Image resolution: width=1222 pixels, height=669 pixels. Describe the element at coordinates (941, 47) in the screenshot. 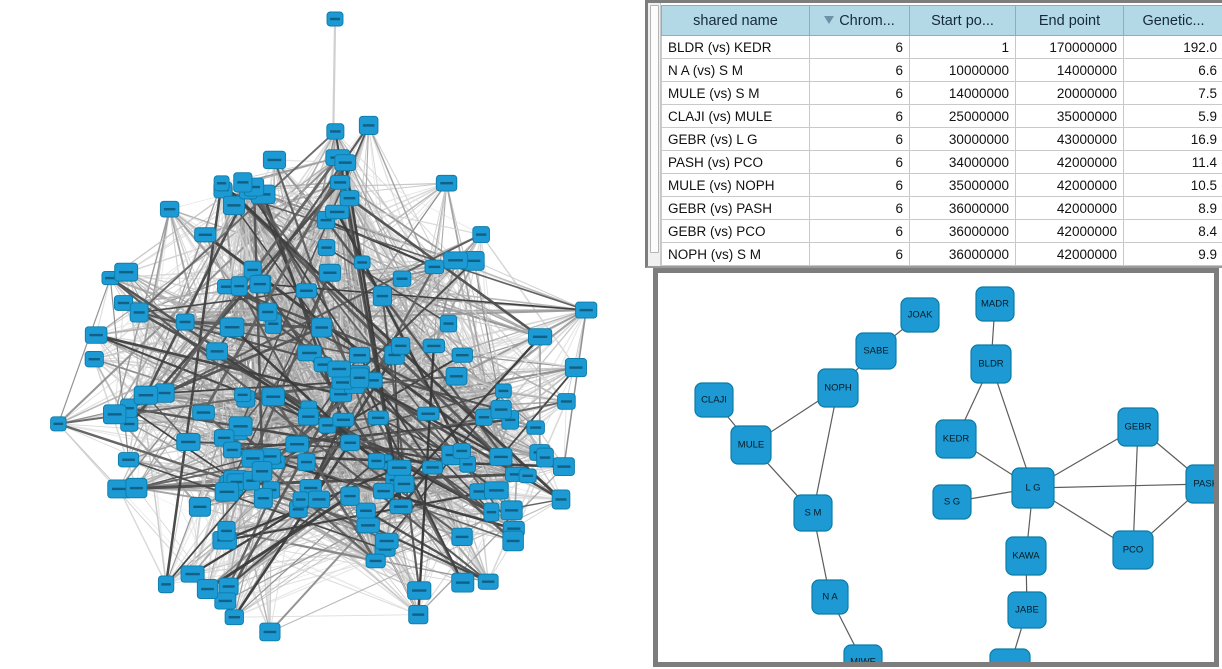

I see `table-row: BLDR (vs) KEDR 6 1 170000000 192.0` at that location.